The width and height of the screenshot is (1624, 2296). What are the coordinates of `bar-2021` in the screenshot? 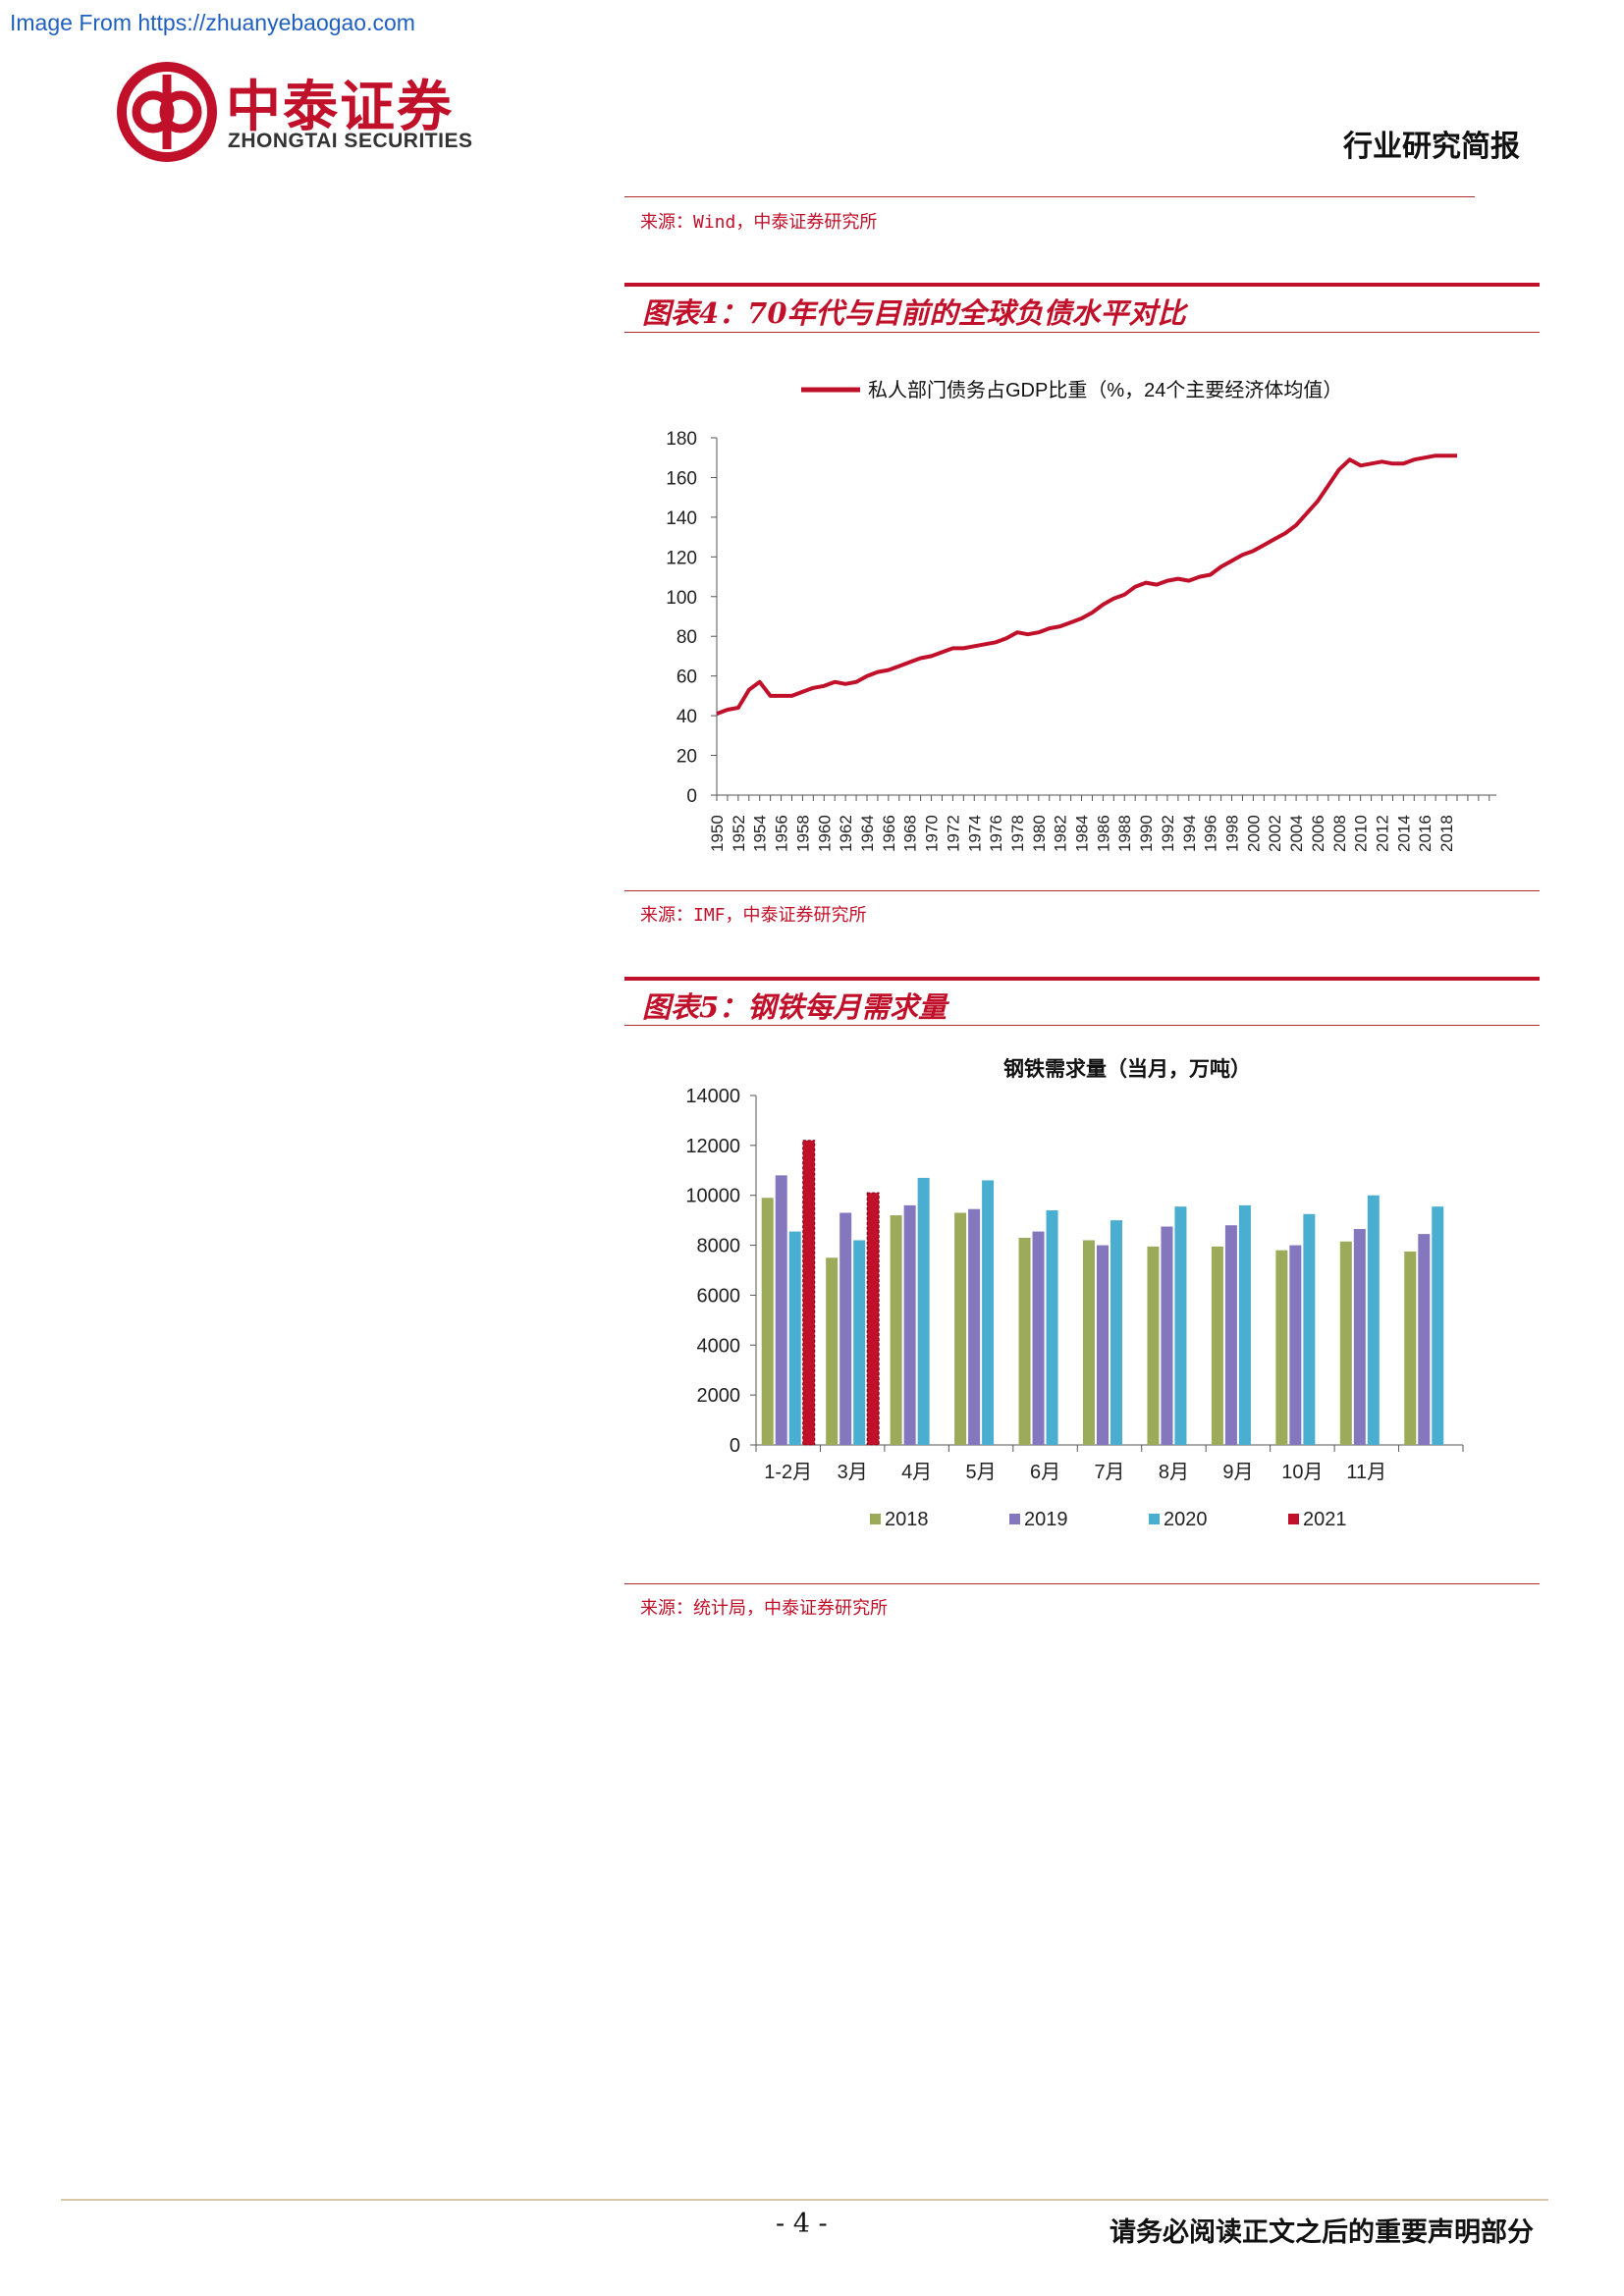 It's located at (873, 1319).